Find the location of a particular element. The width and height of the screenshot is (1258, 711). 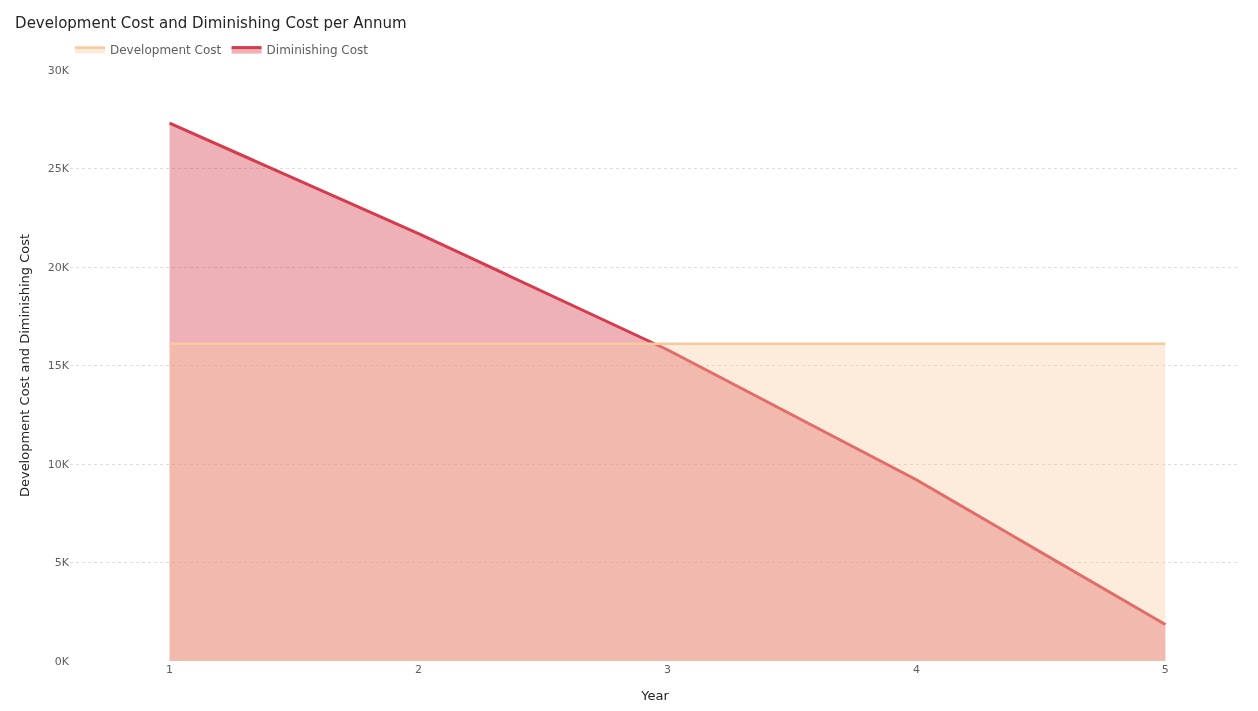

legend-label: Diminishing Cost is located at coordinates (317, 50).